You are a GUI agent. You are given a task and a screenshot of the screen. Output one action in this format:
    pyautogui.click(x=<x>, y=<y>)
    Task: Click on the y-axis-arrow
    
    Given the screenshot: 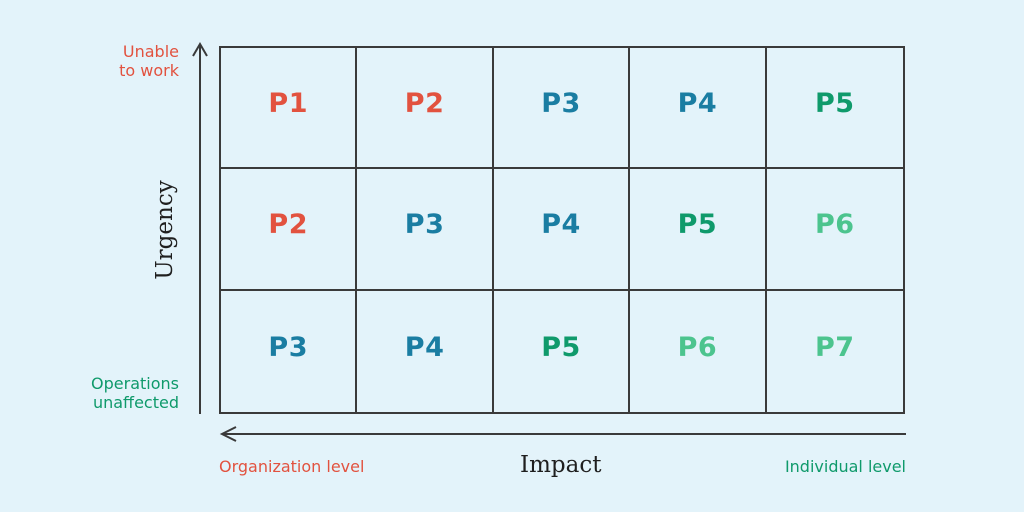 What is the action you would take?
    pyautogui.click(x=200, y=228)
    